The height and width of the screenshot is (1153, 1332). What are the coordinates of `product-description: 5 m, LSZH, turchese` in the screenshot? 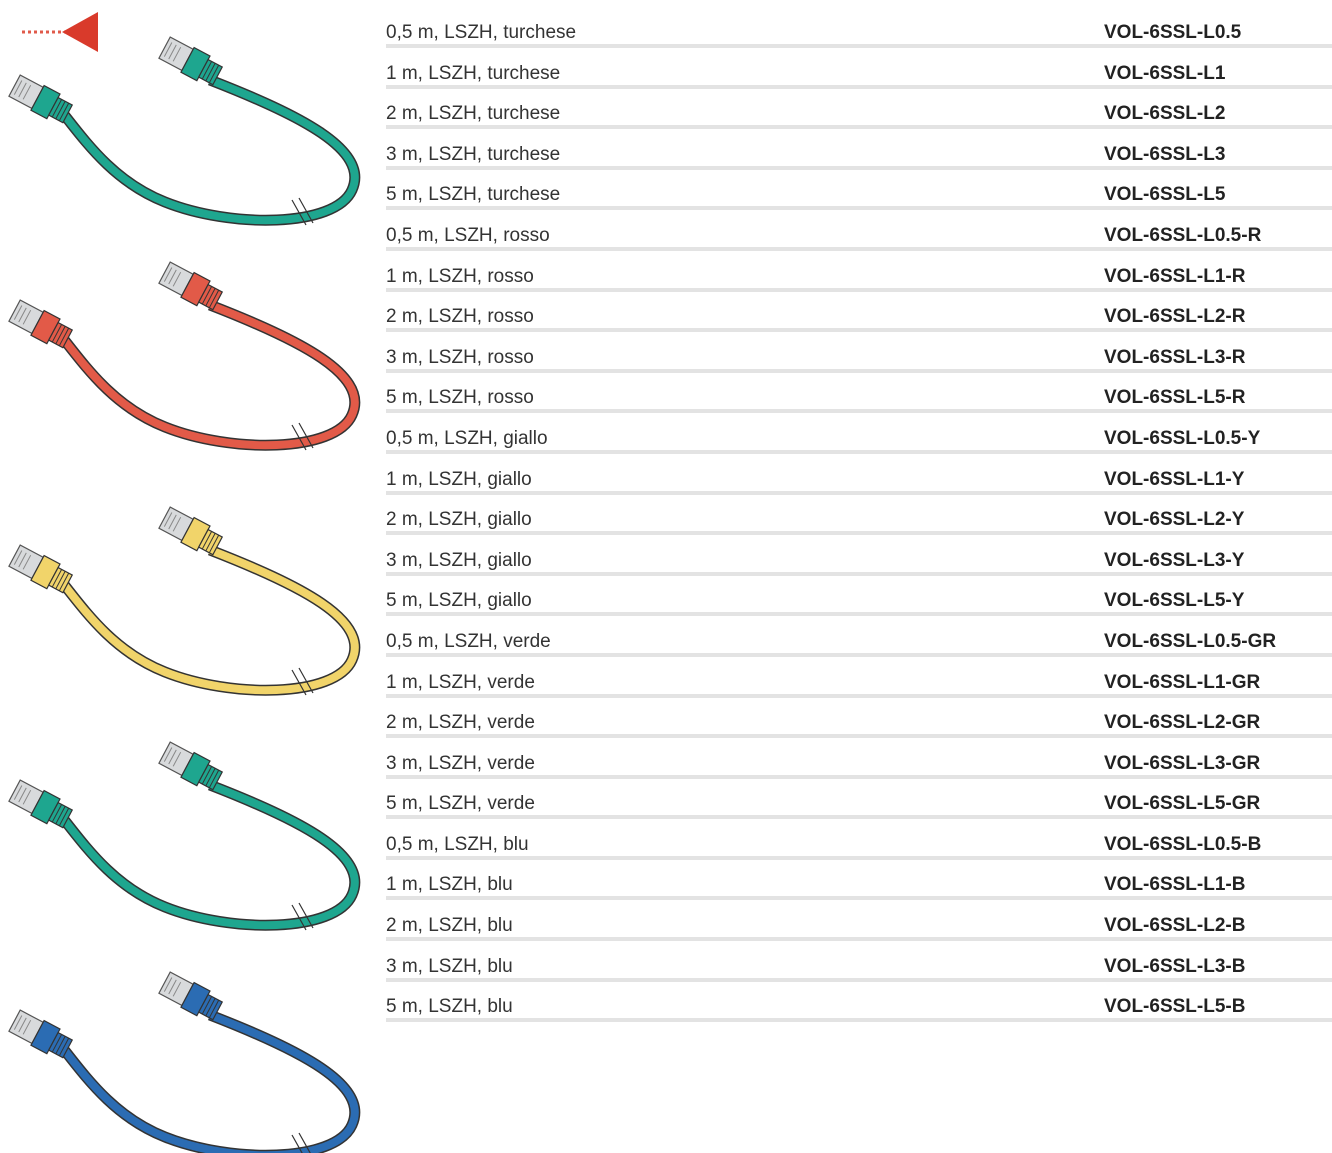 It's located at (473, 195).